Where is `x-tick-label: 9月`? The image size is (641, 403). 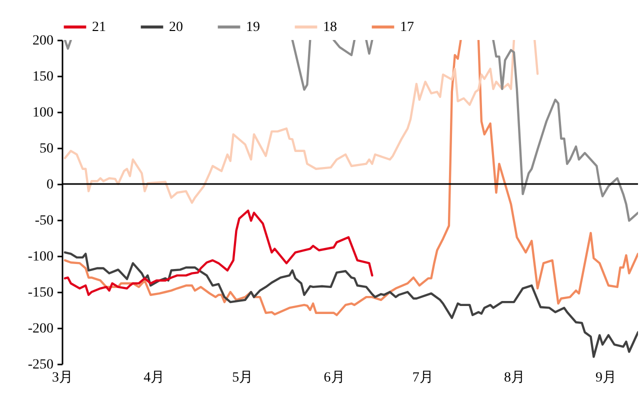
x-tick-label: 9月 is located at coordinates (606, 378).